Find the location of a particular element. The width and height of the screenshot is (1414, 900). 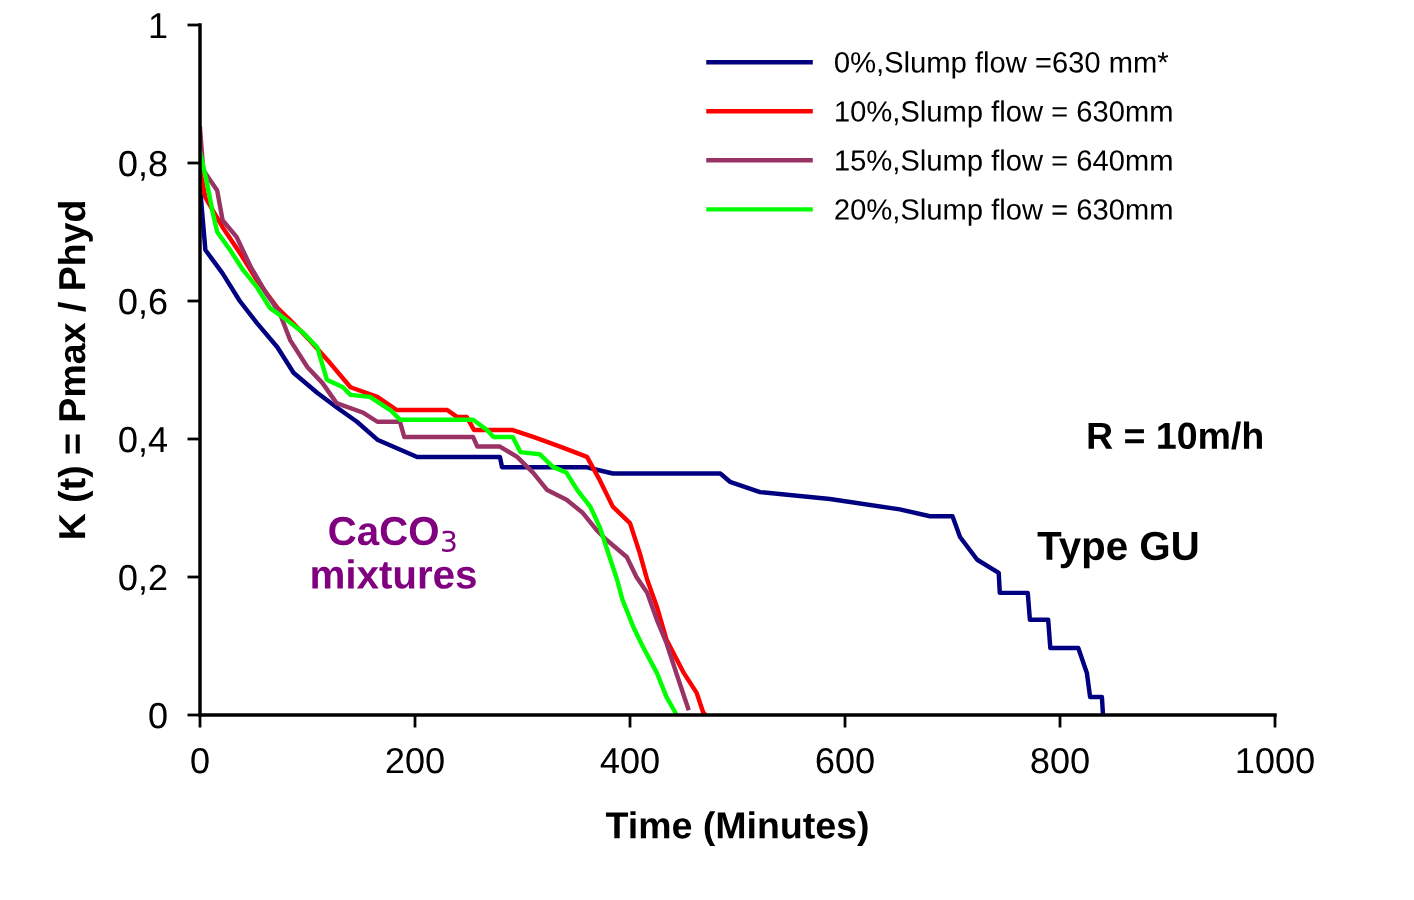

legend-label: 20%,Slump flow = 630mm is located at coordinates (1003, 212).